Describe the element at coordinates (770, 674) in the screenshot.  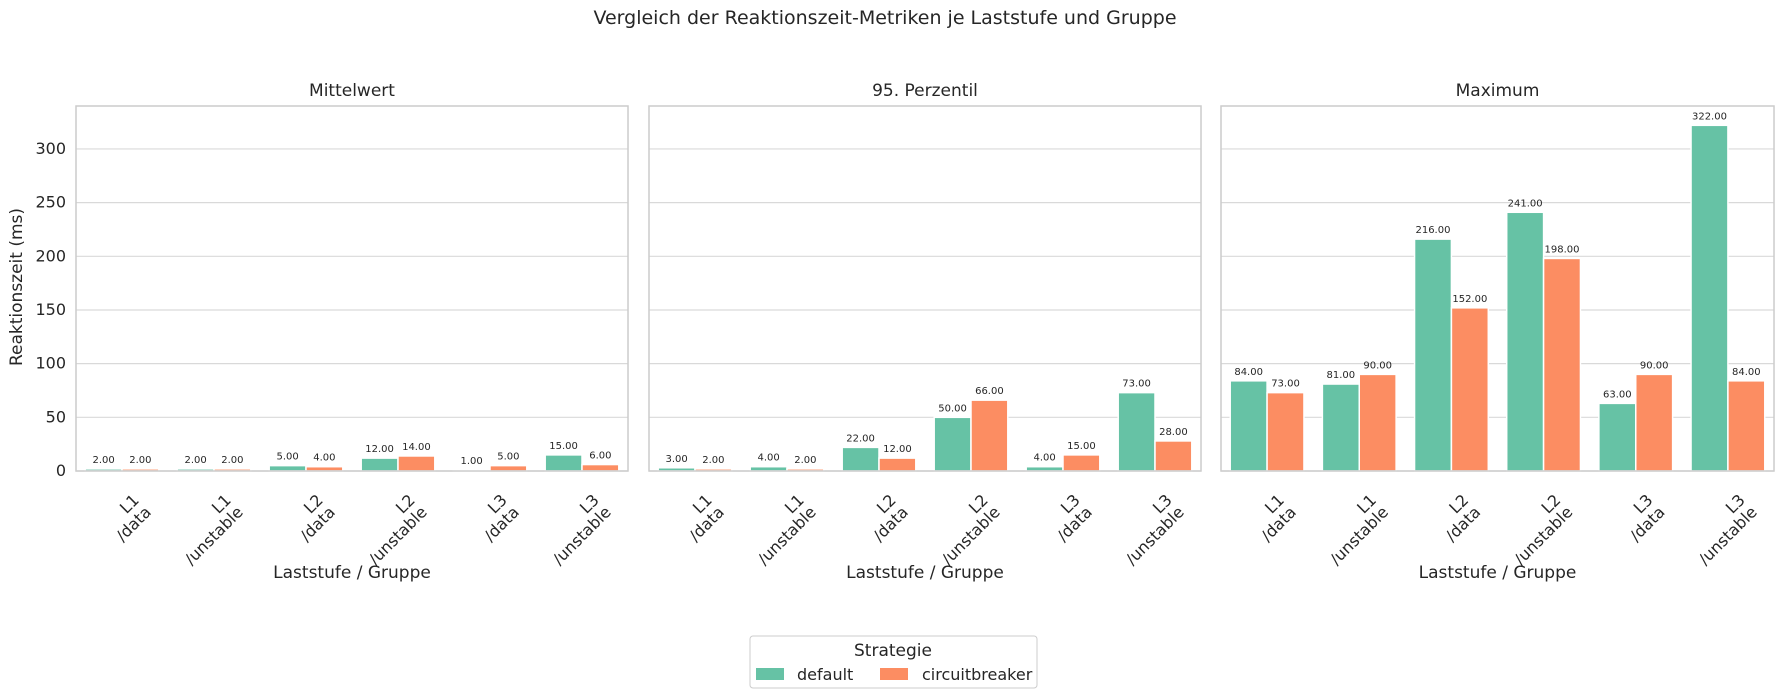
I see `legend-swatch-default` at that location.